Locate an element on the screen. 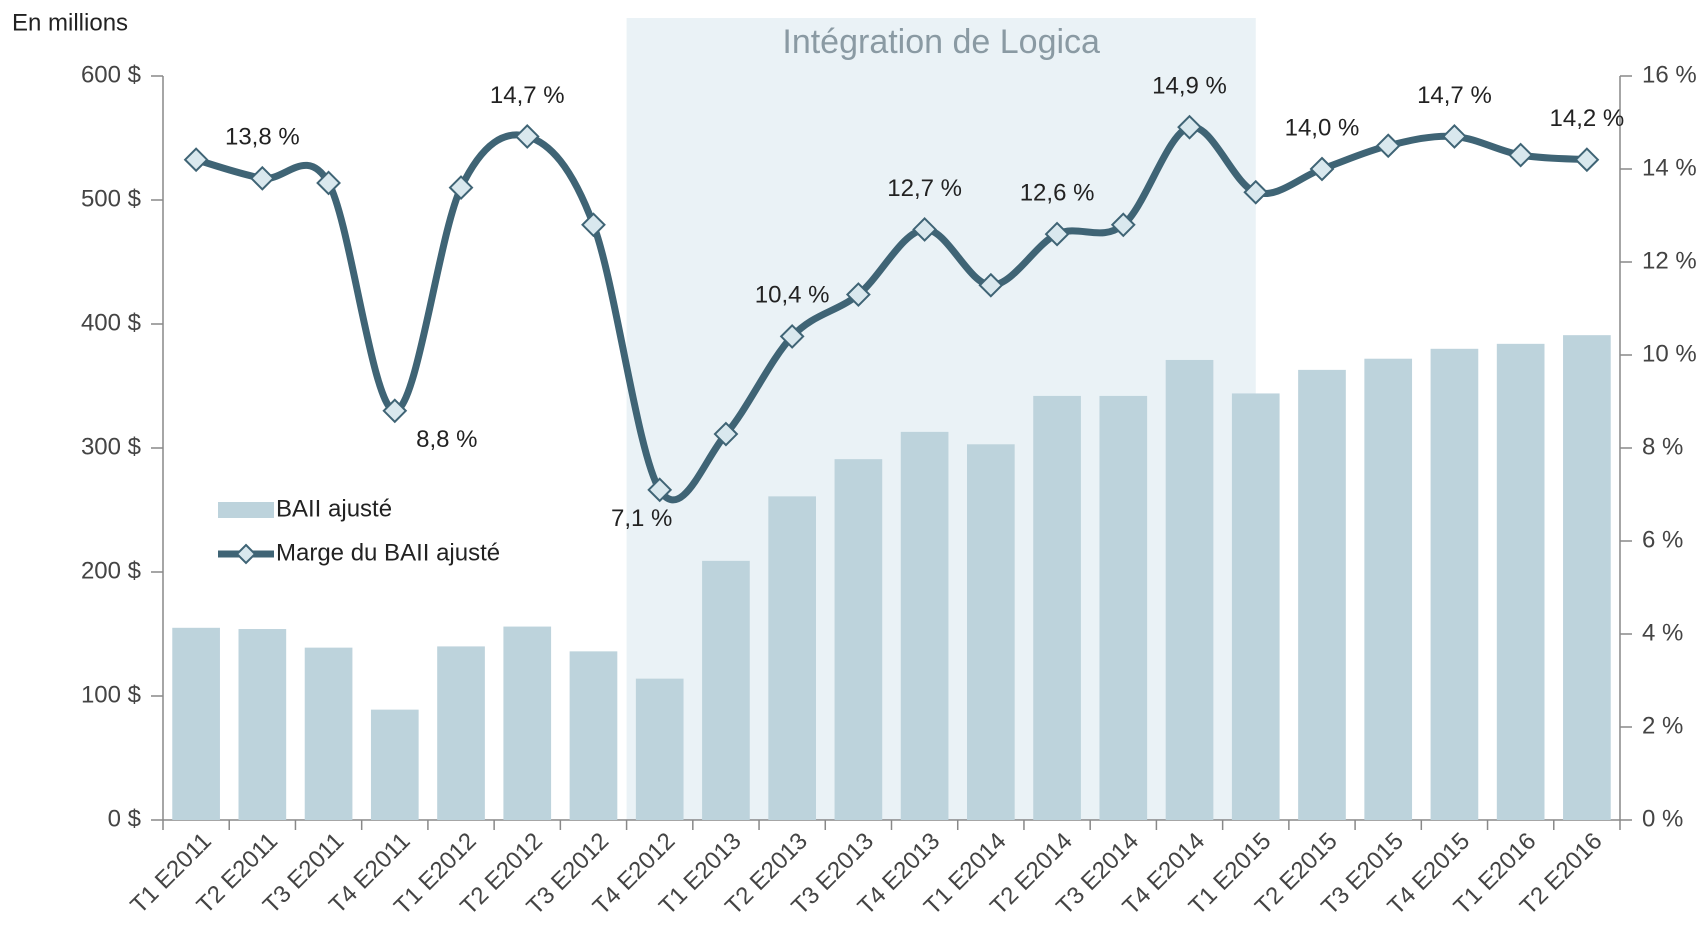 The width and height of the screenshot is (1707, 933). value-label: 14,2 % is located at coordinates (1587, 118).